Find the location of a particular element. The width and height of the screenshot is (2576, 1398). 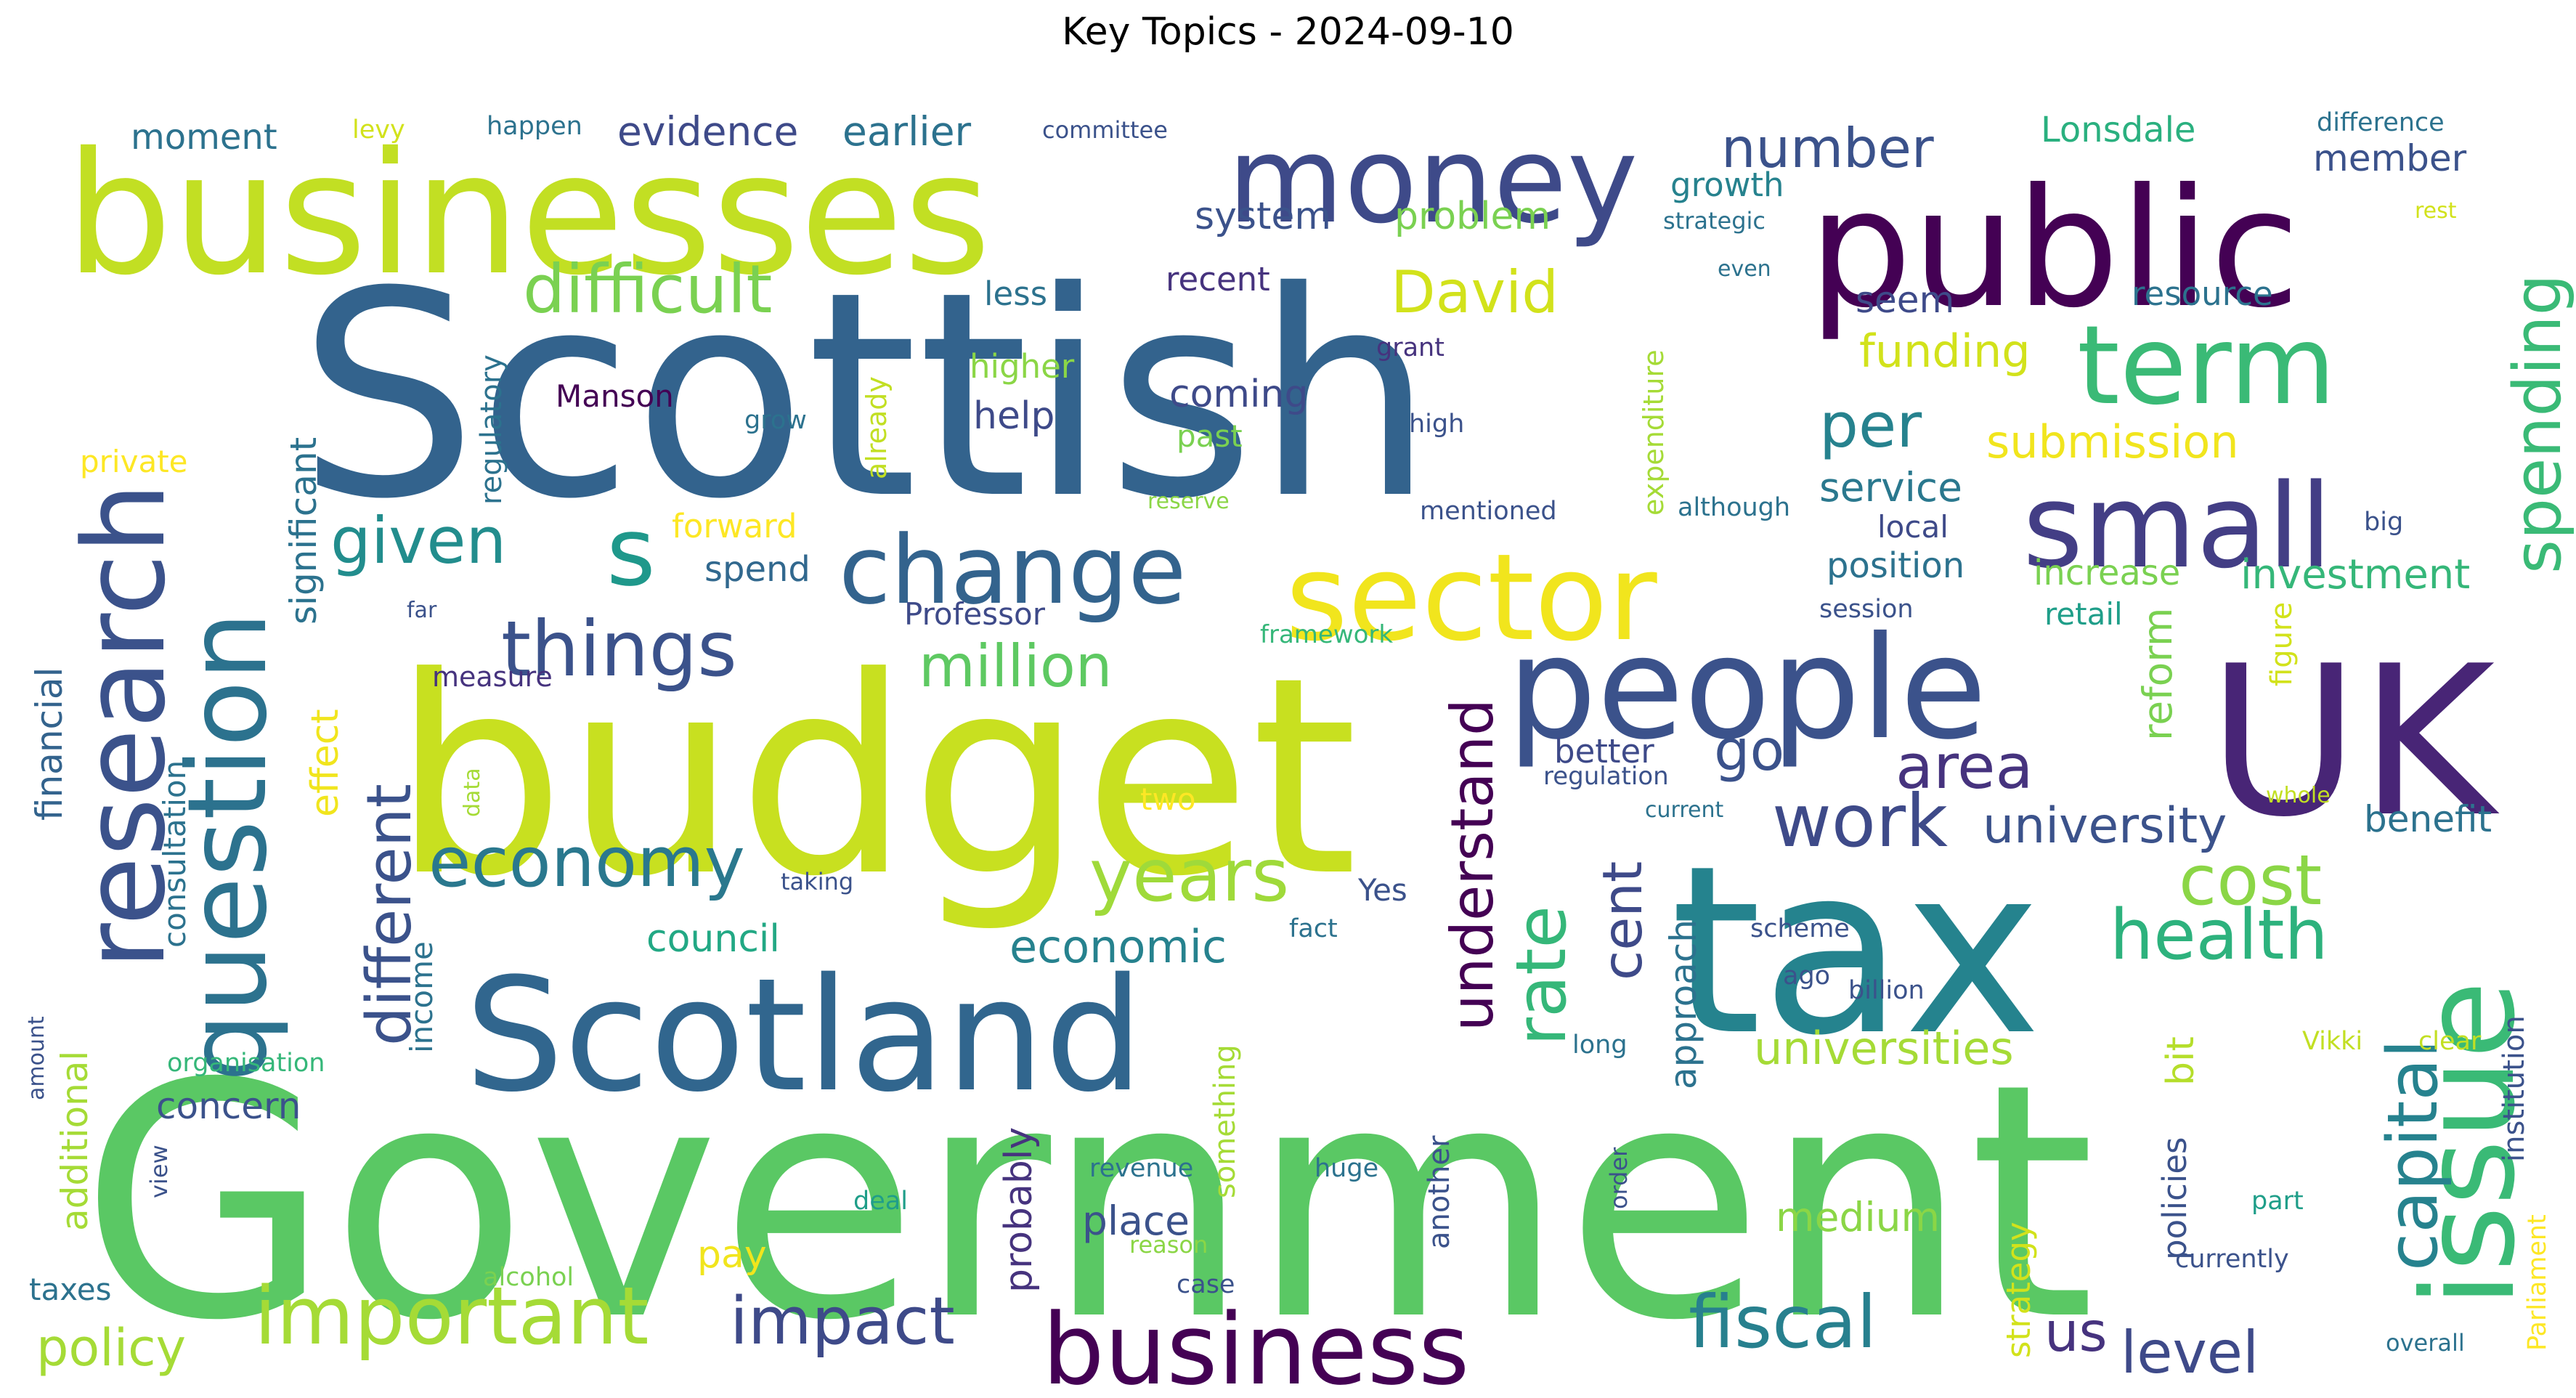

word-high: high is located at coordinates (1436, 425).